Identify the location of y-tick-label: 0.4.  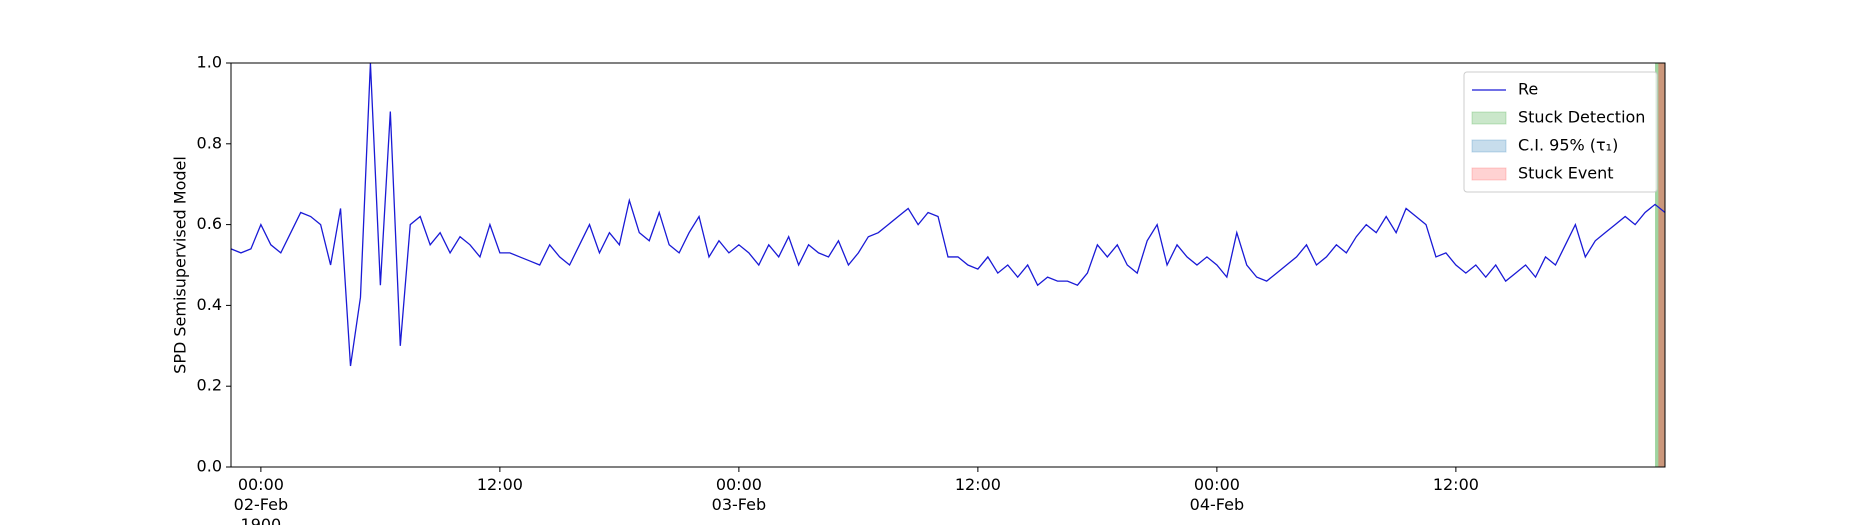
(209, 304).